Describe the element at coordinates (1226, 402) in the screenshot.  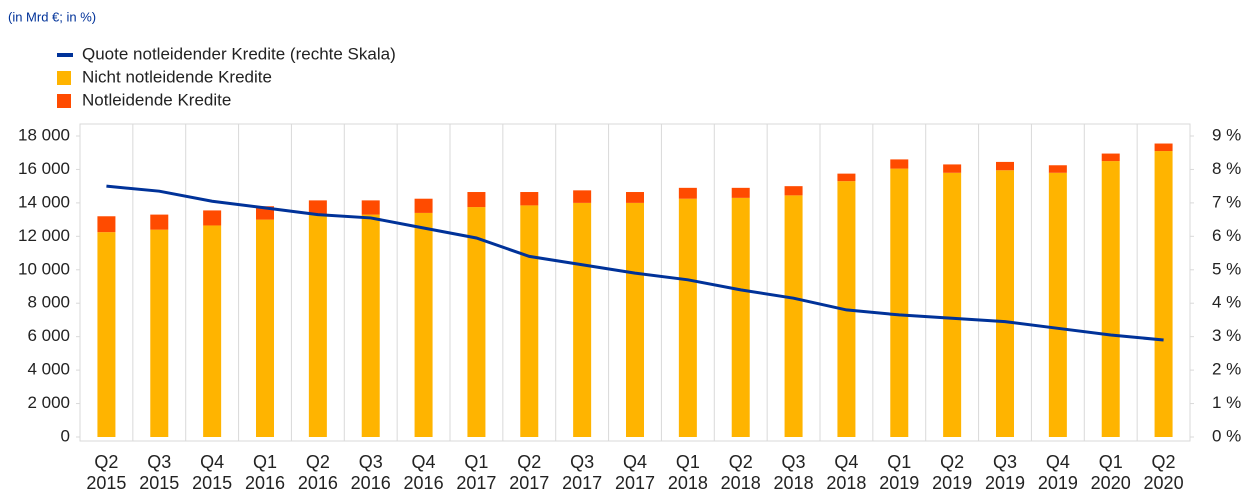
I see `y2-tick-label: 1 %` at that location.